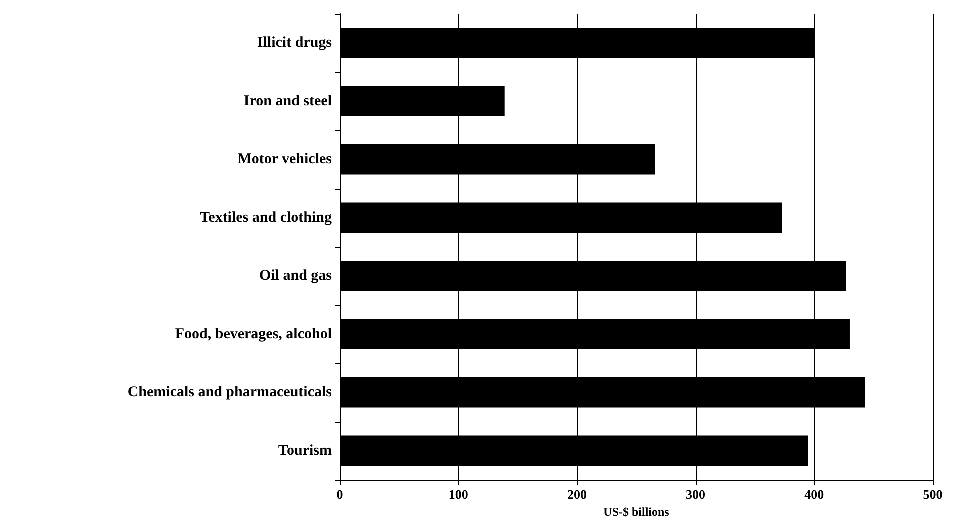 The width and height of the screenshot is (953, 528). I want to click on y-tick-label: Tourism, so click(305, 450).